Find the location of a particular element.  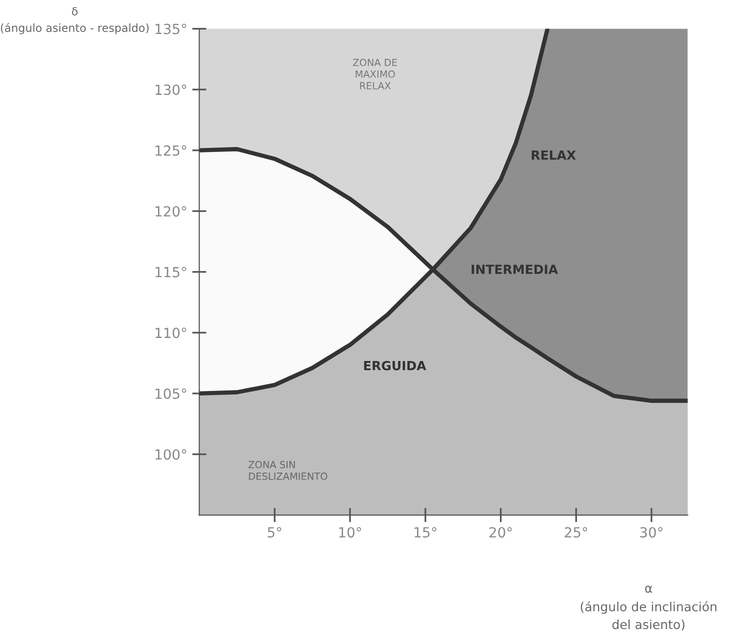

x-tick-label: 10° is located at coordinates (350, 532).